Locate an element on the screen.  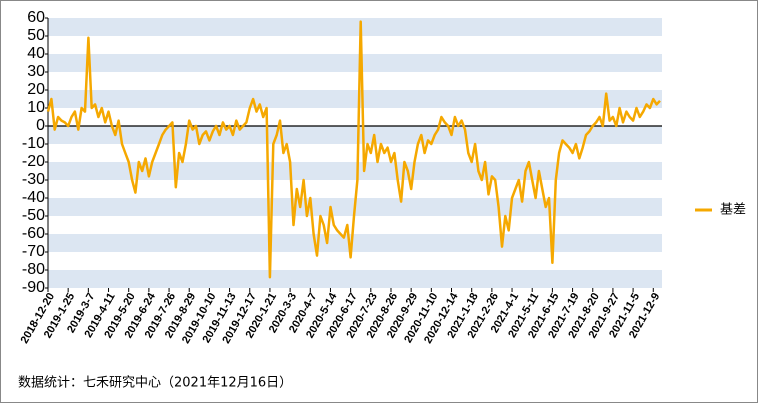
y-tick-label: 50 is located at coordinates (36, 35).